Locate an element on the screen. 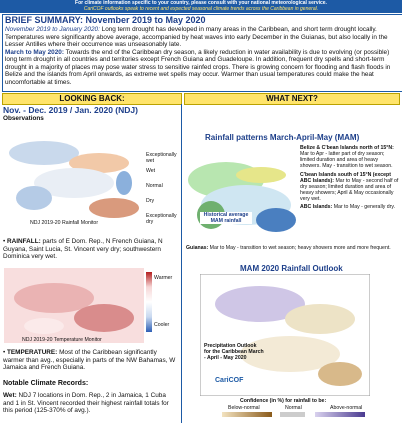  summary-title: BRIEF SUMMARY: November 2019 to May 2020 is located at coordinates (105, 20).